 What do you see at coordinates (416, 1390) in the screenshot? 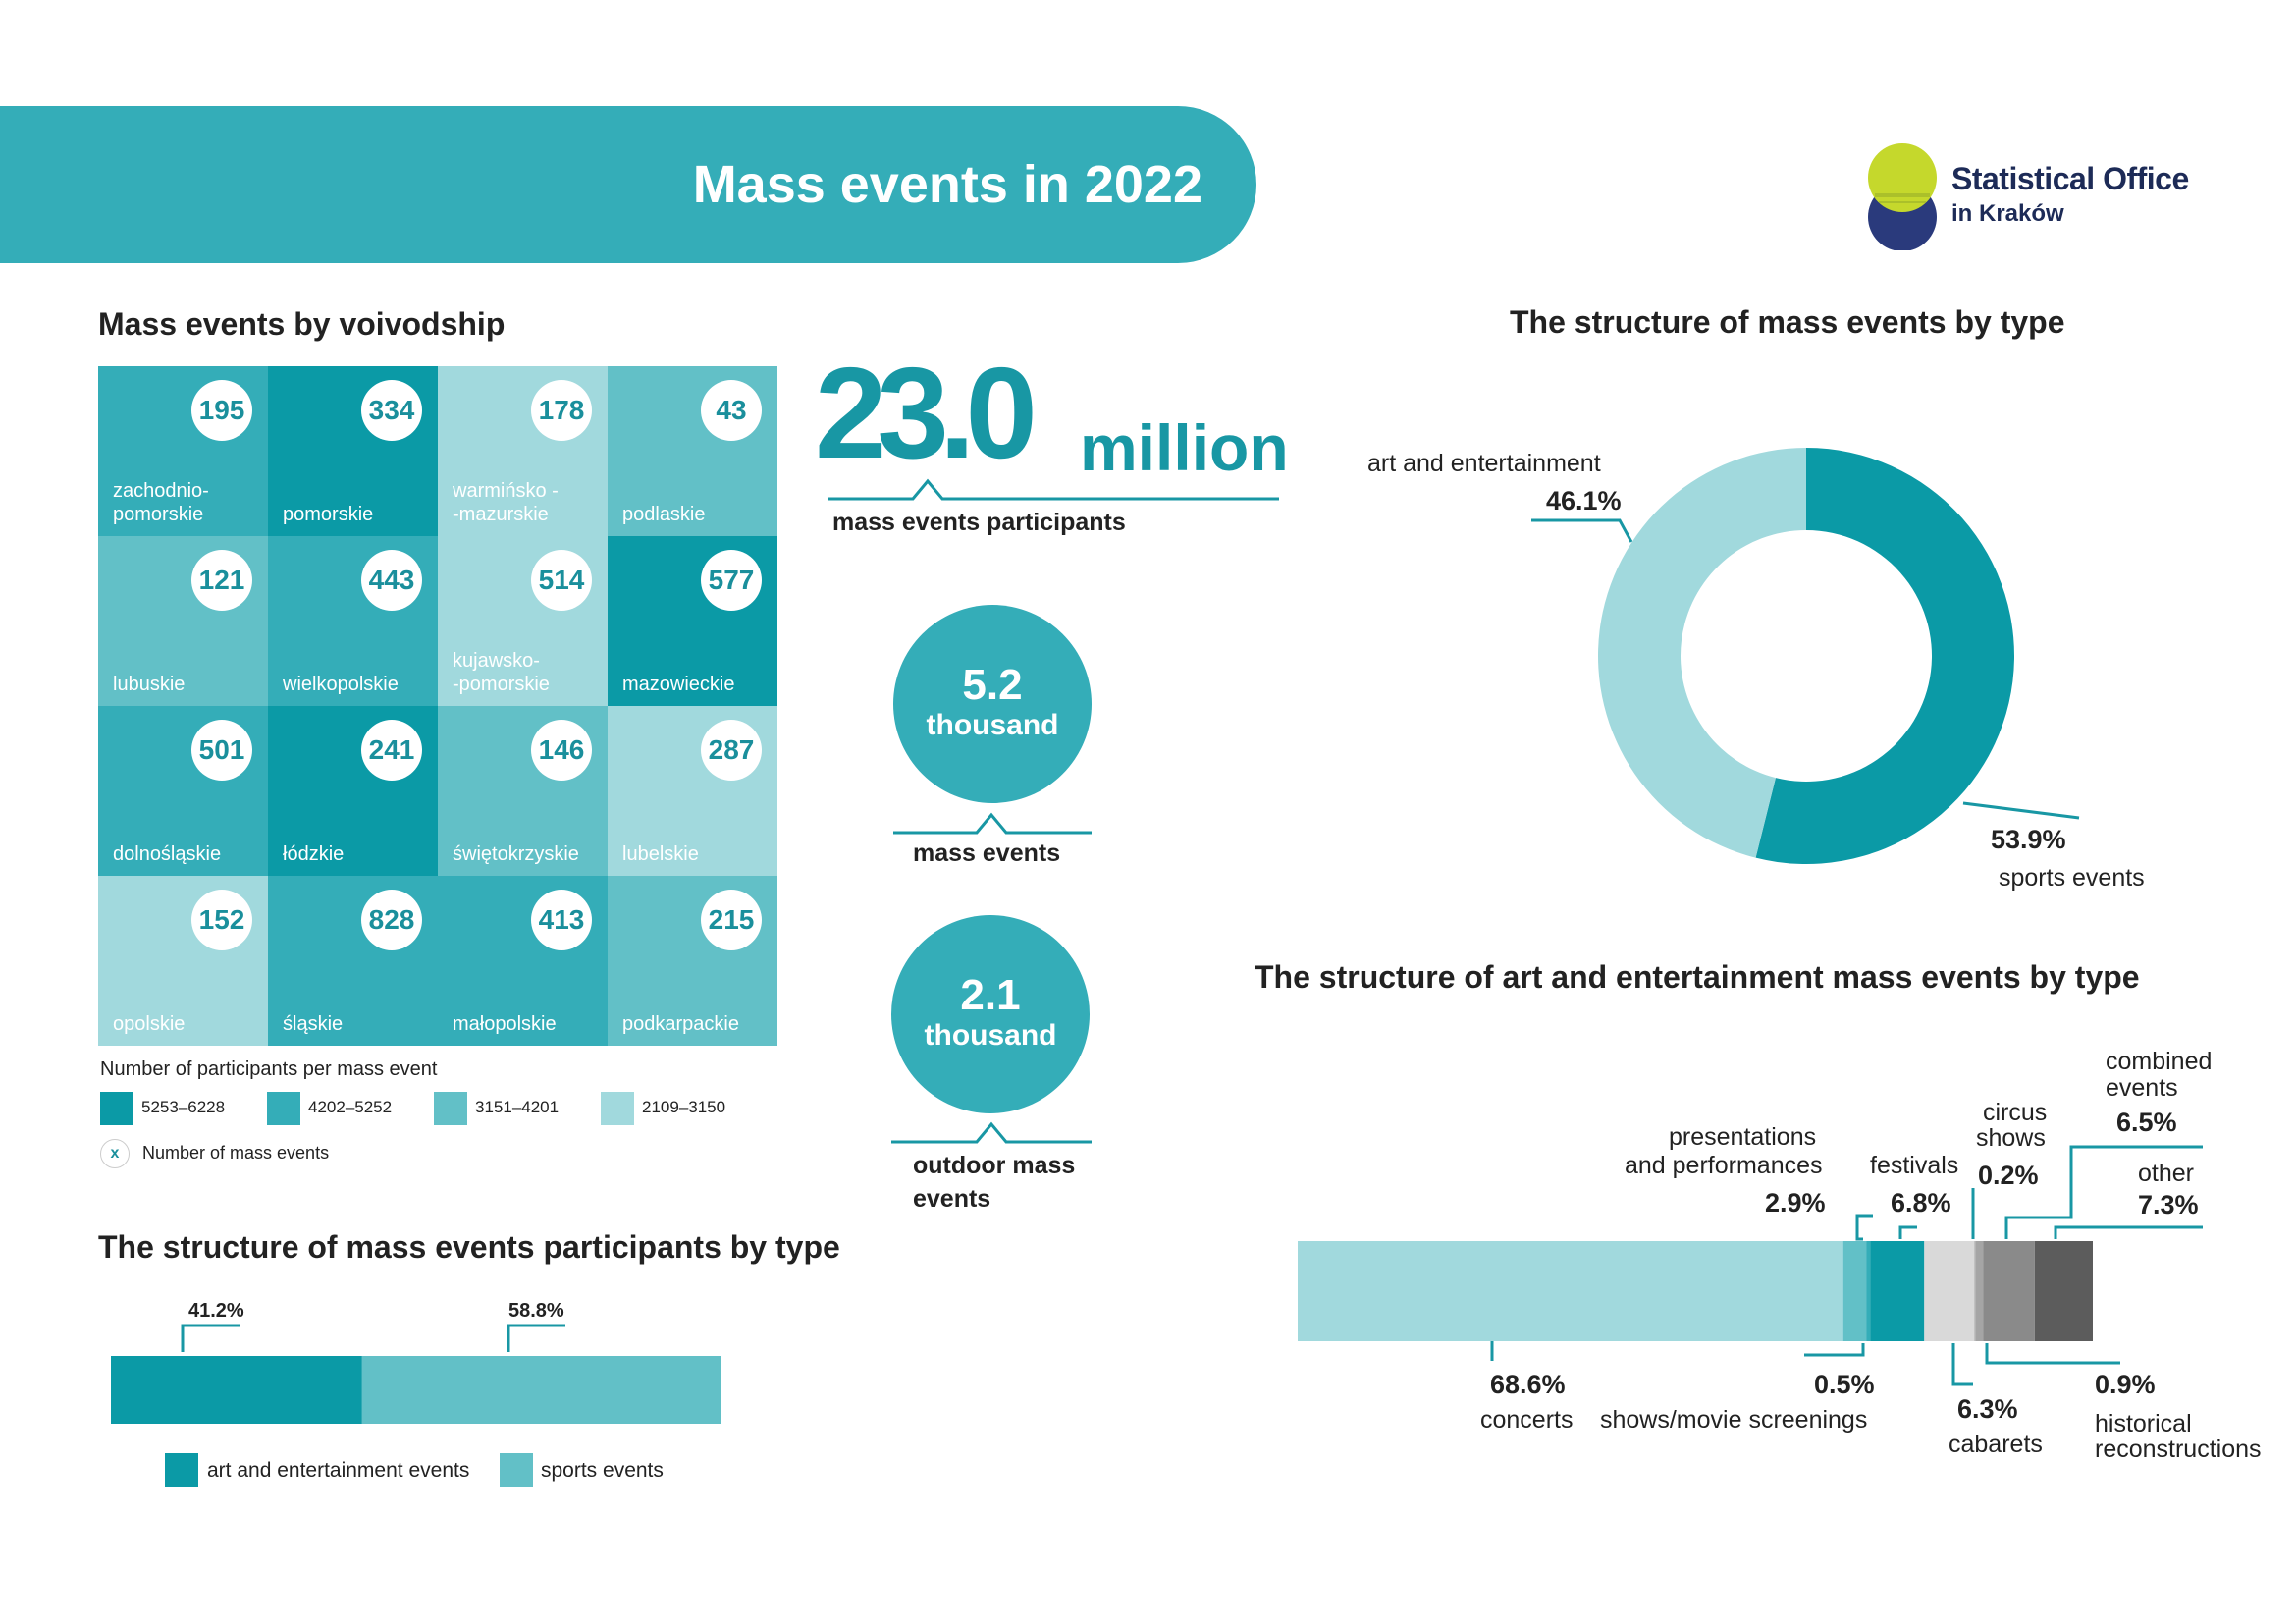
I see `participants-bar-chart` at bounding box center [416, 1390].